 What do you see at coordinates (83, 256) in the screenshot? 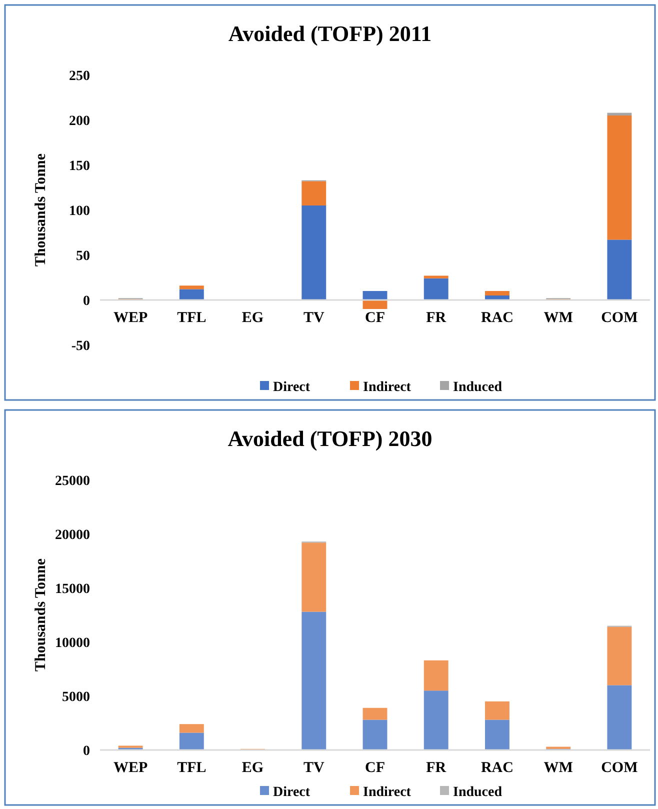
I see `y-tick-label: 50` at bounding box center [83, 256].